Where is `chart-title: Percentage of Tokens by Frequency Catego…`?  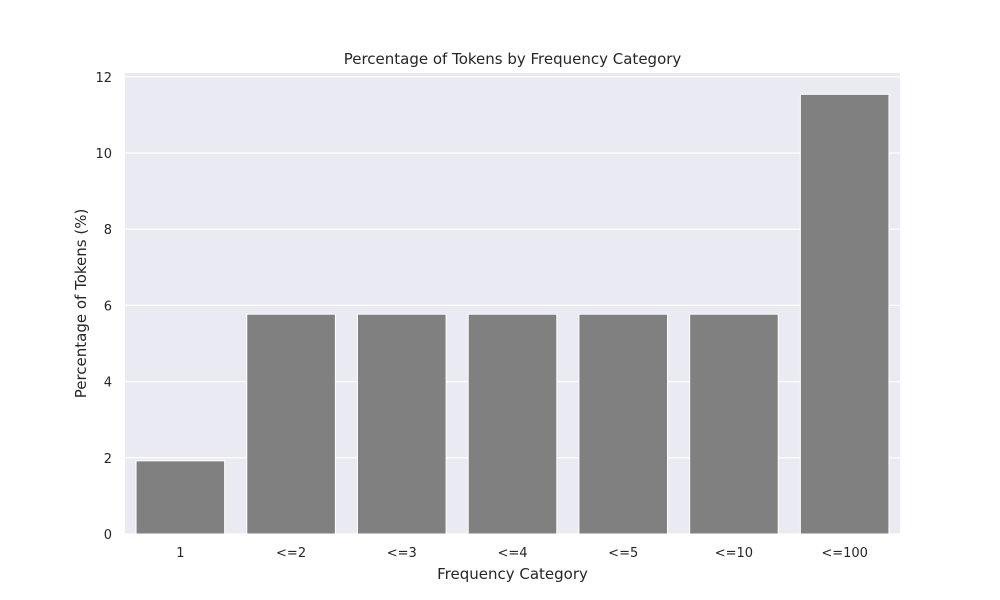
chart-title: Percentage of Tokens by Frequency Catego… is located at coordinates (513, 59).